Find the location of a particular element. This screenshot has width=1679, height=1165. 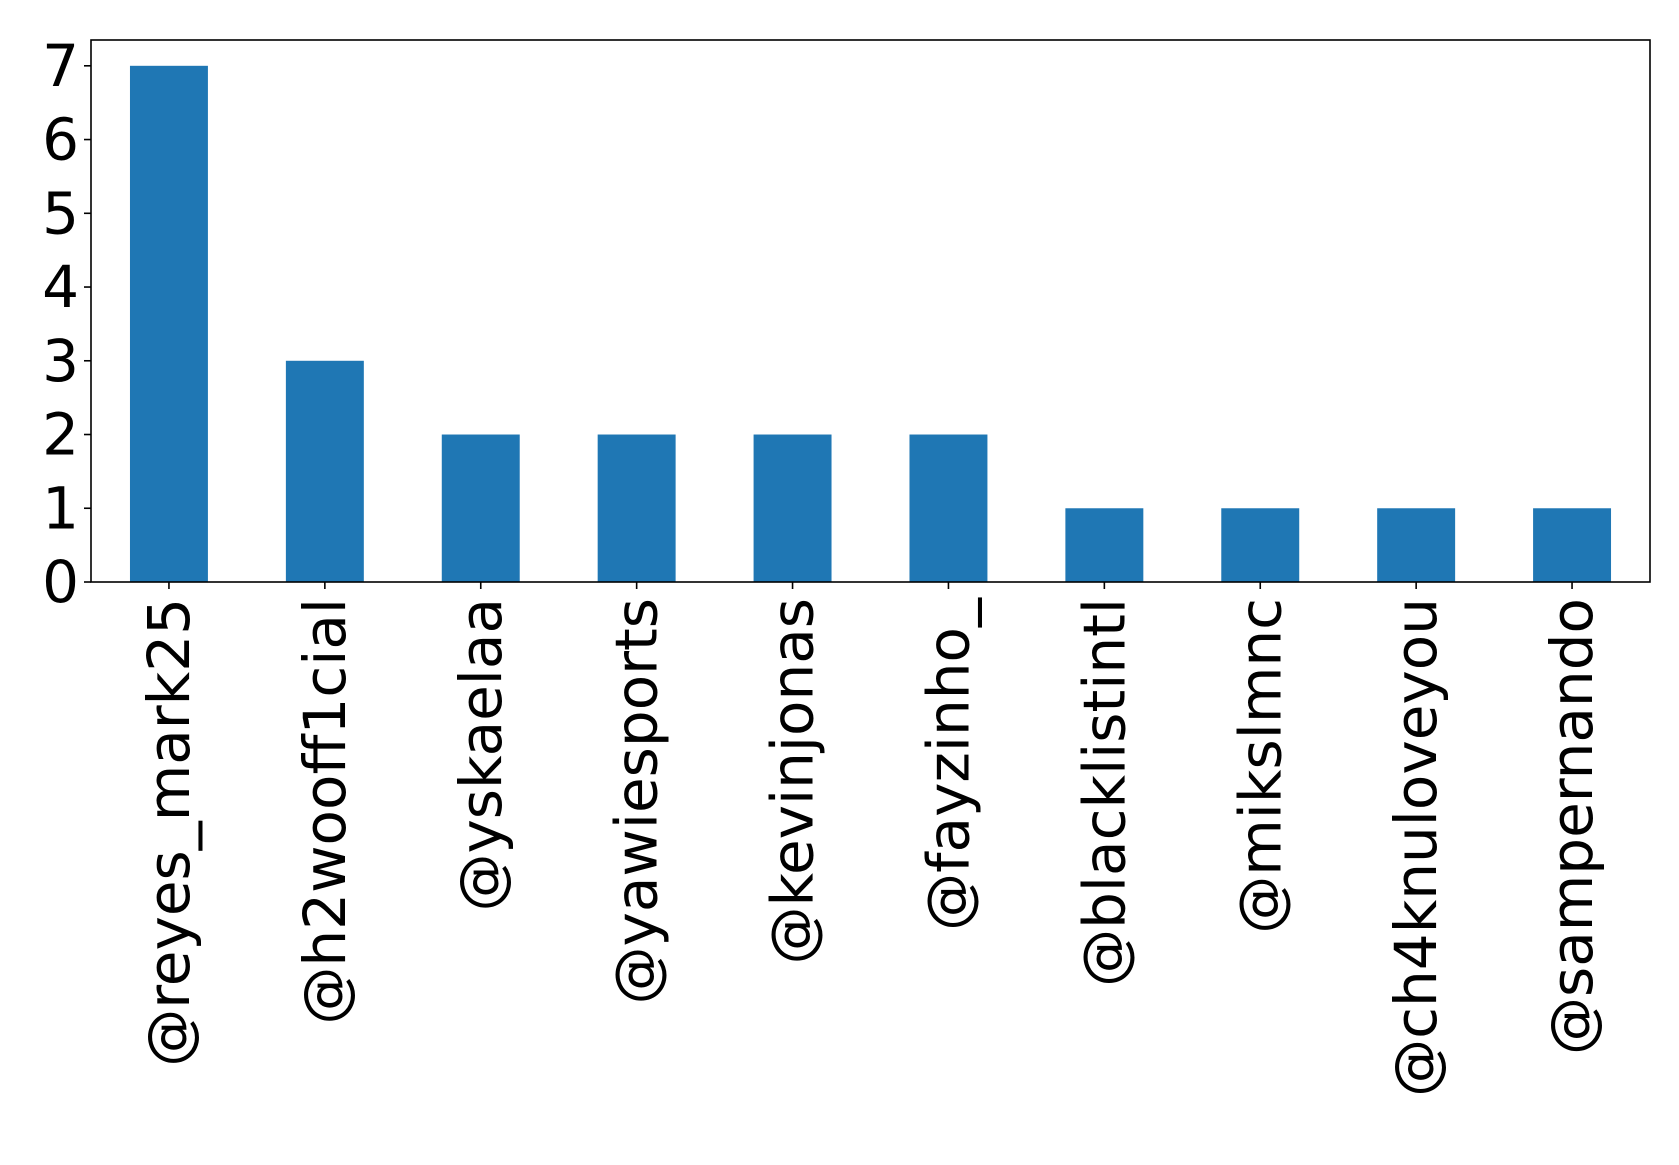

y-tick-label-4: 4 is located at coordinates (60, 287).